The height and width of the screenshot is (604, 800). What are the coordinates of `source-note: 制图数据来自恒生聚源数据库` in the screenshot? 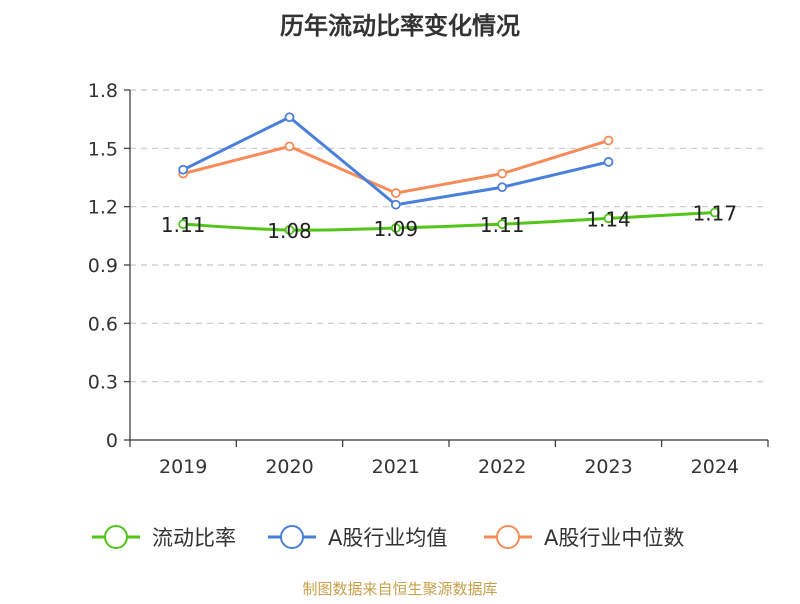 It's located at (399, 589).